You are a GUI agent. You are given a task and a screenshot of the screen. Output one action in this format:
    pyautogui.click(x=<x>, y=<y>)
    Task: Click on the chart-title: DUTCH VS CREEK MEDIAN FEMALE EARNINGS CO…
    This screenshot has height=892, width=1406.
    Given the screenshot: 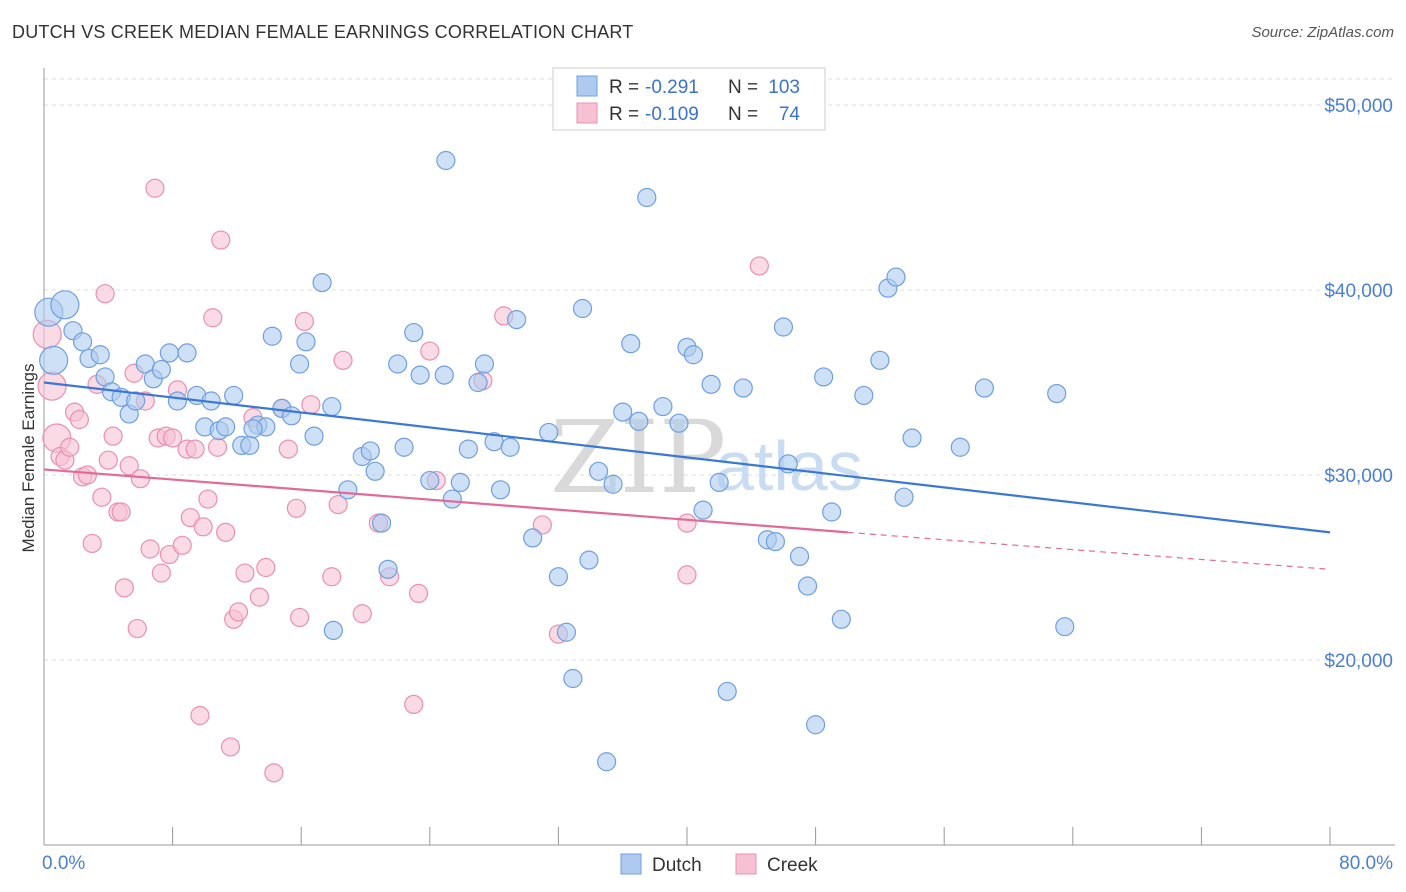 What is the action you would take?
    pyautogui.click(x=323, y=32)
    